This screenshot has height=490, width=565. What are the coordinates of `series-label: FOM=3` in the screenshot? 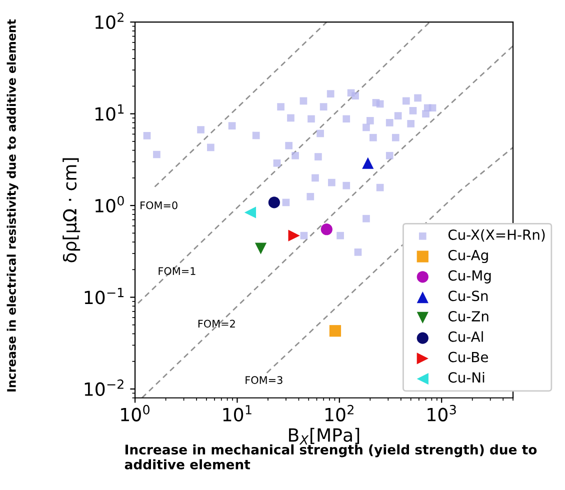 It's located at (264, 380).